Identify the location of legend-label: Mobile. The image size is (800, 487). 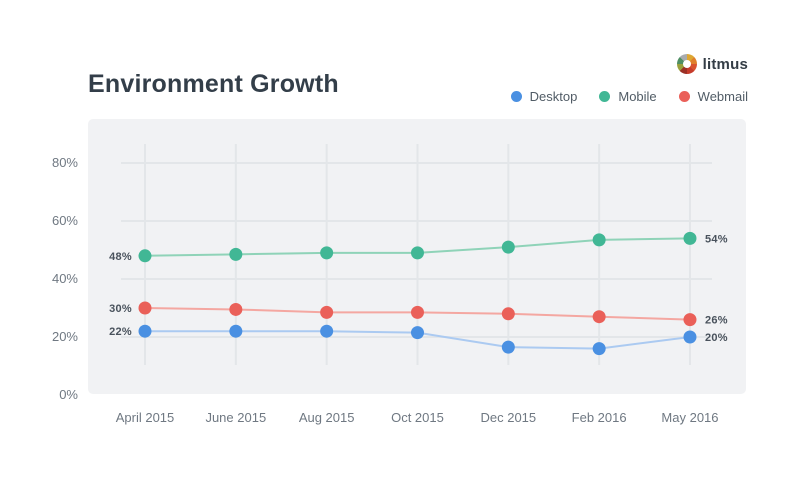
(637, 96).